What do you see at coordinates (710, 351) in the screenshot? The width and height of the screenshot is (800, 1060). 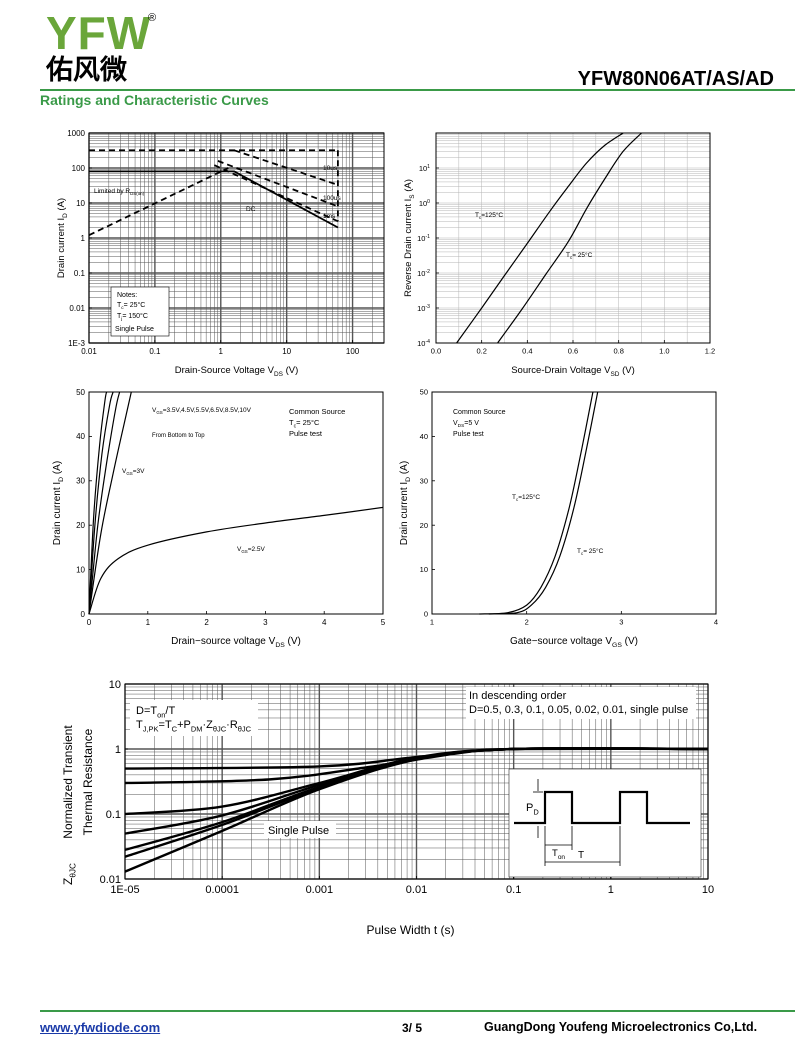 I see `x-tick-label: 1.2` at bounding box center [710, 351].